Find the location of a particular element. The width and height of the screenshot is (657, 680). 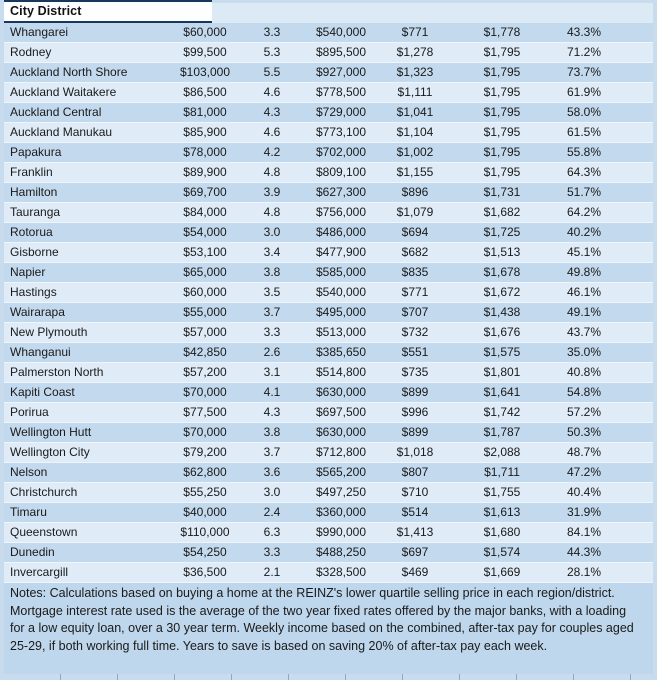

value-cell: $1,672 is located at coordinates (502, 292).